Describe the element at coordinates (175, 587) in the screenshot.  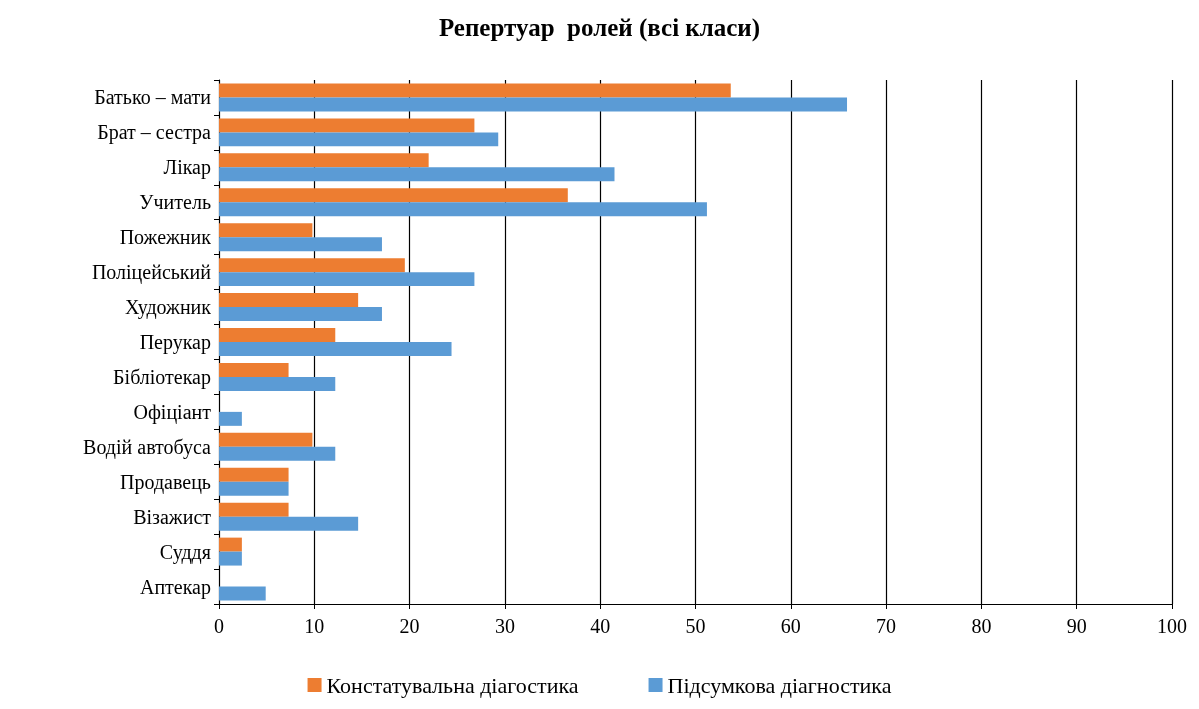
I see `y-tick-label: Аптекар` at that location.